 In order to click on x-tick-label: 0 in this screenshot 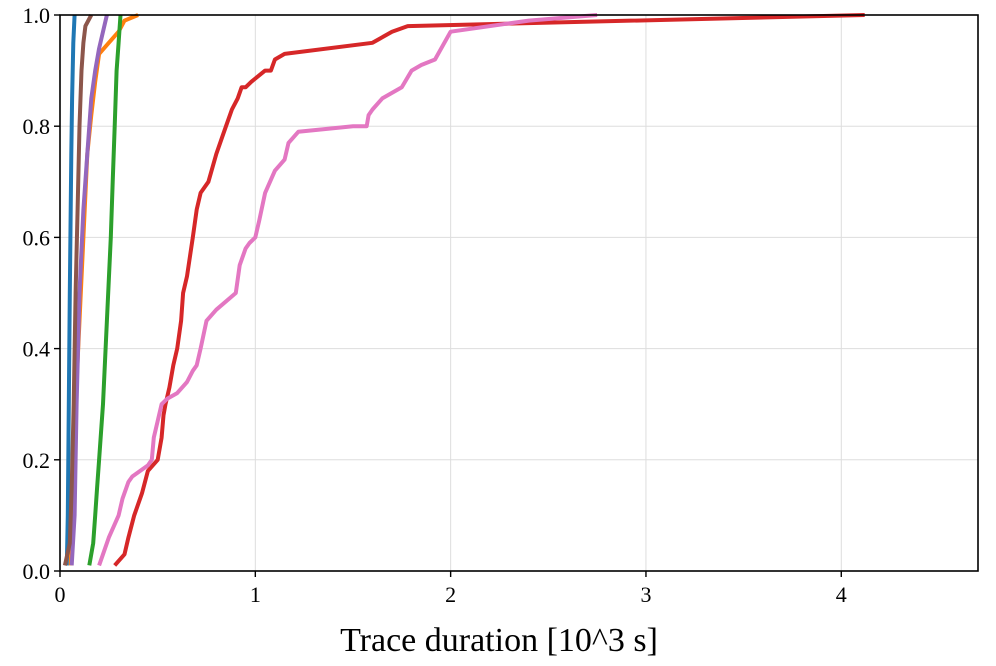, I will do `click(60, 594)`.